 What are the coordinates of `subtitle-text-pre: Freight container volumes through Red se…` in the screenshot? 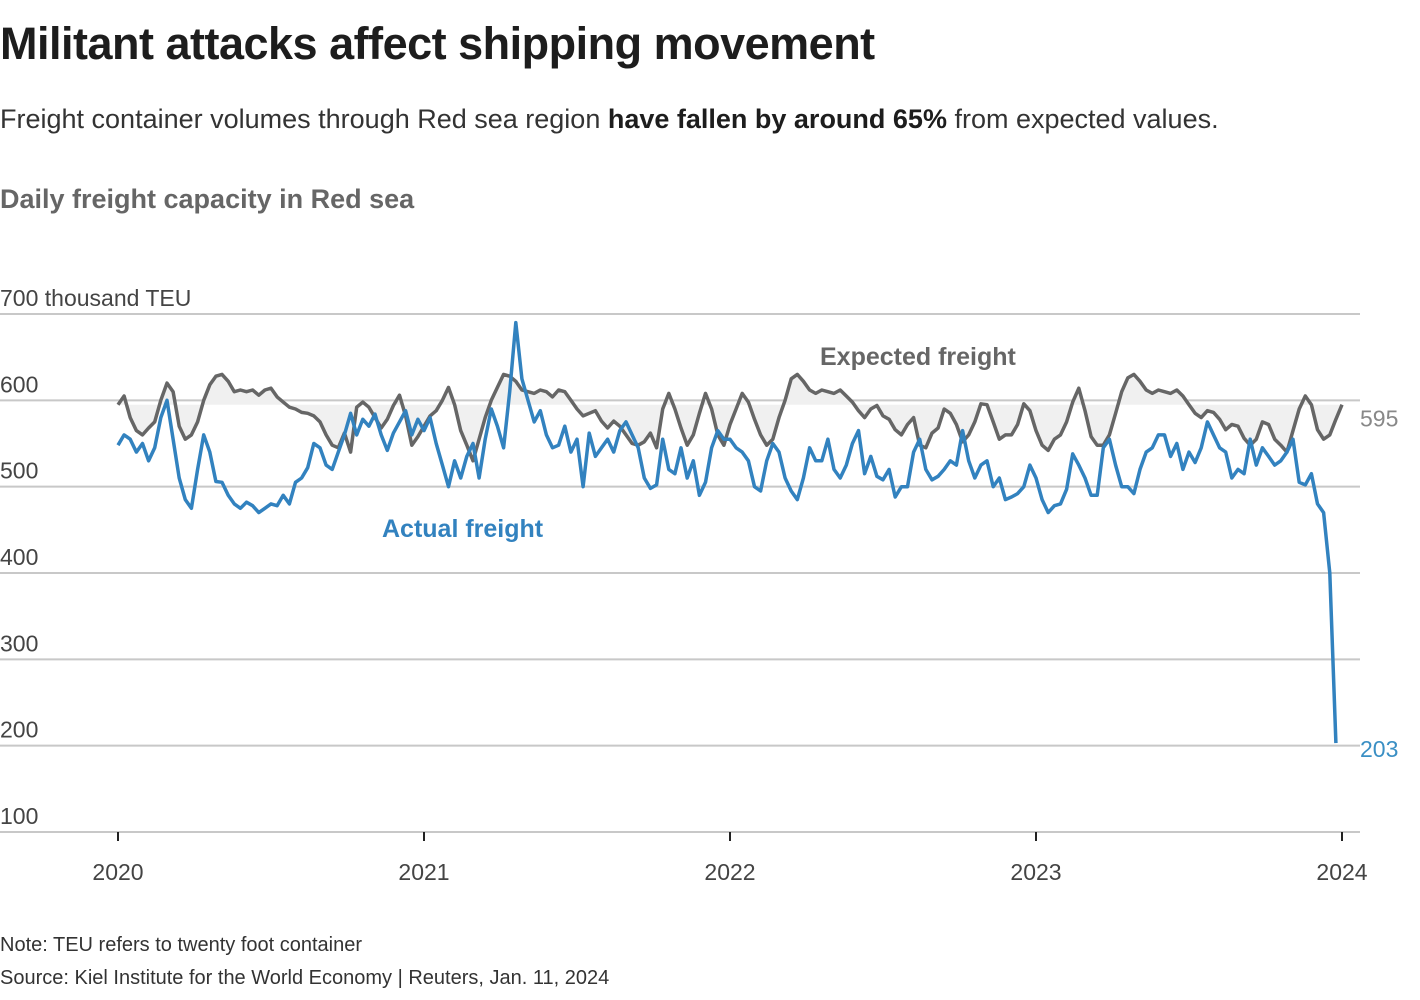 It's located at (304, 119).